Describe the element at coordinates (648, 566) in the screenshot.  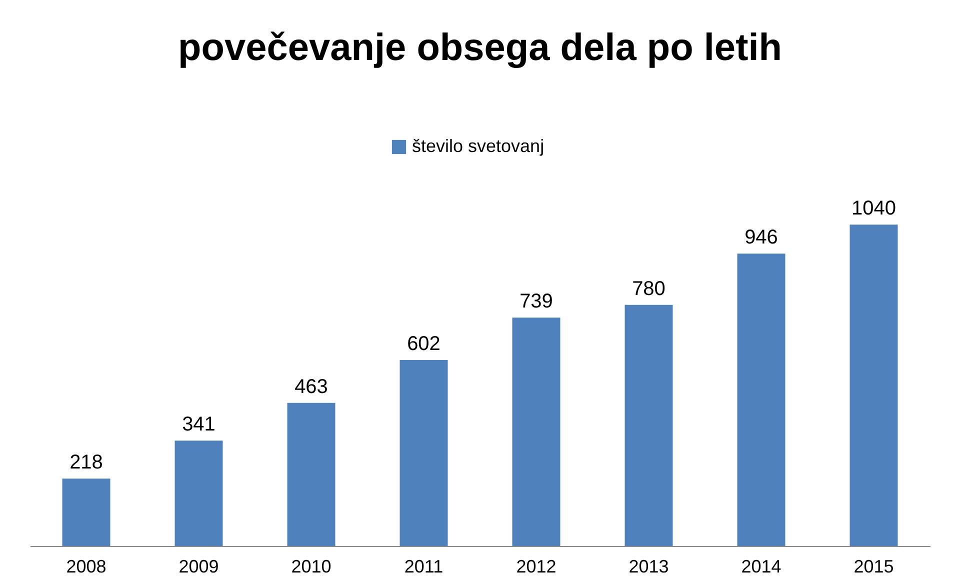
I see `x-tick-label: 2013` at that location.